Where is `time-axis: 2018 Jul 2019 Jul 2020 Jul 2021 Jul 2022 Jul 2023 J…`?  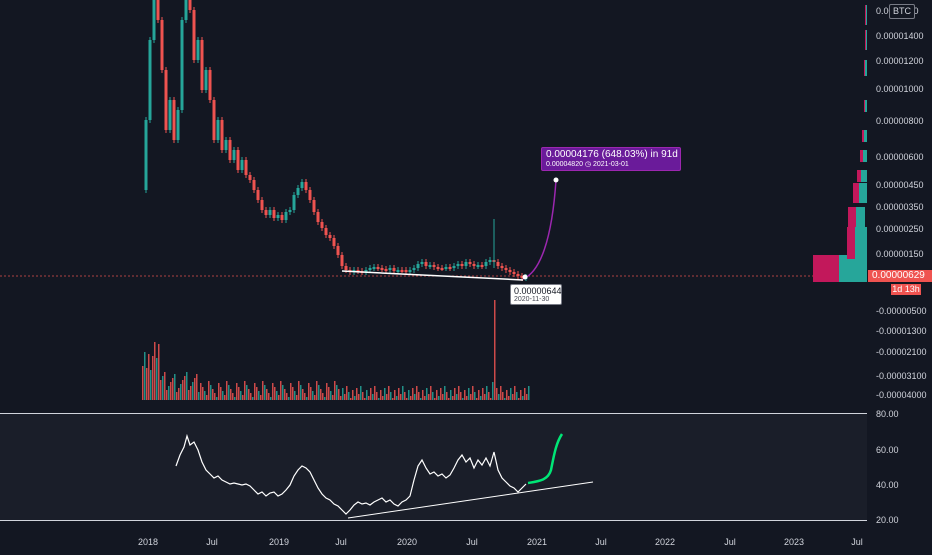
time-axis: 2018 Jul 2019 Jul 2020 Jul 2021 Jul 2022 Jul 2023 J… is located at coordinates (500, 542).